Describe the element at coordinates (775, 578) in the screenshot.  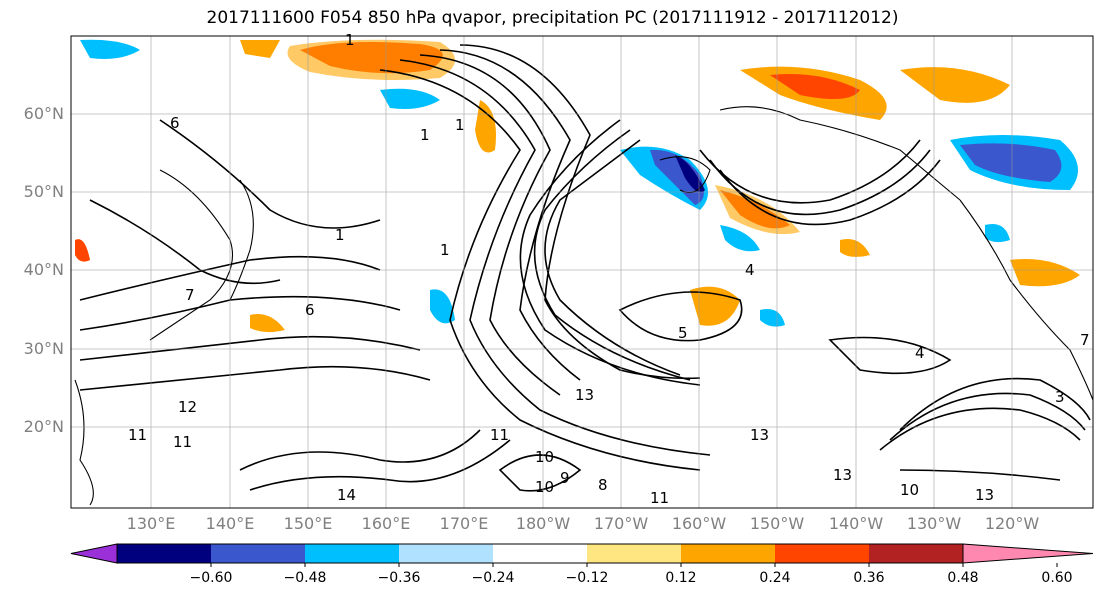
I see `colorbar-tick-label: 0.24` at that location.